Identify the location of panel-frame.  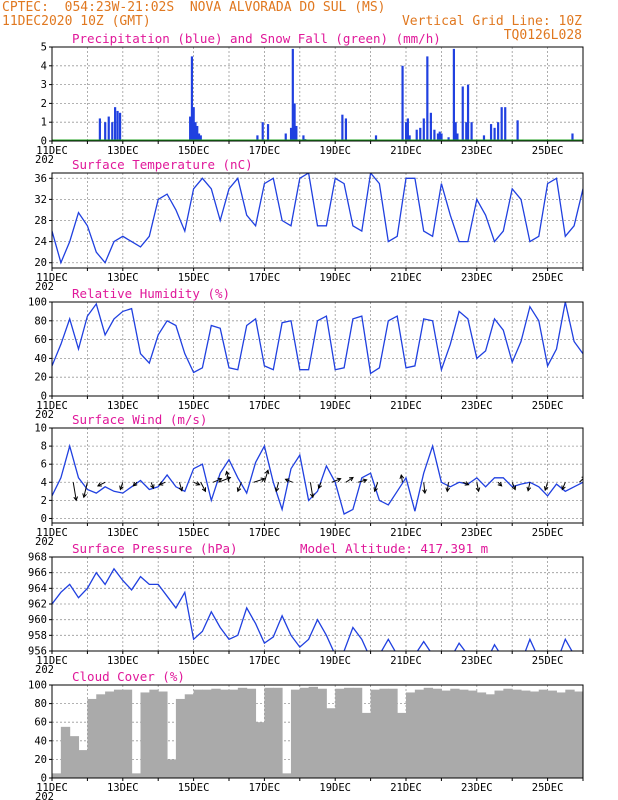
(317, 349).